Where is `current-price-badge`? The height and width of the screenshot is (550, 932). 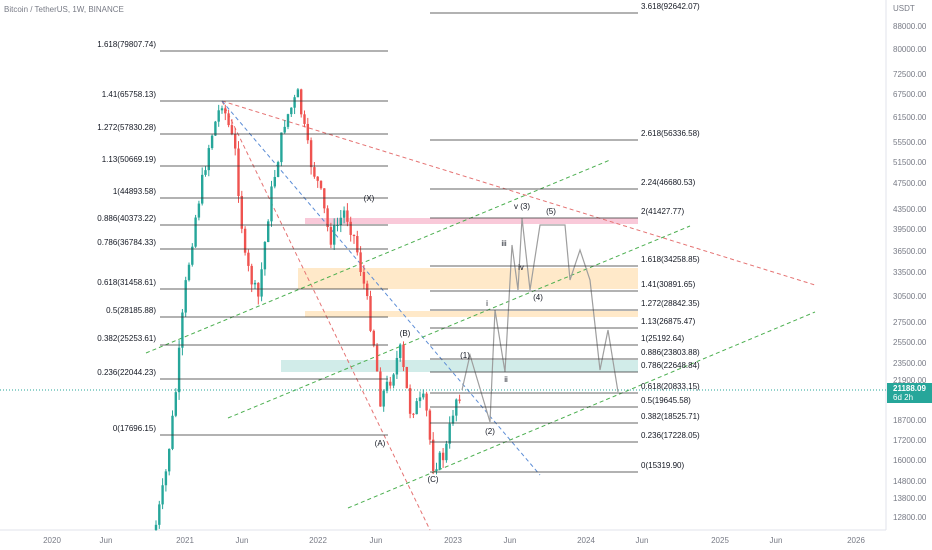
current-price-badge is located at coordinates (909, 393).